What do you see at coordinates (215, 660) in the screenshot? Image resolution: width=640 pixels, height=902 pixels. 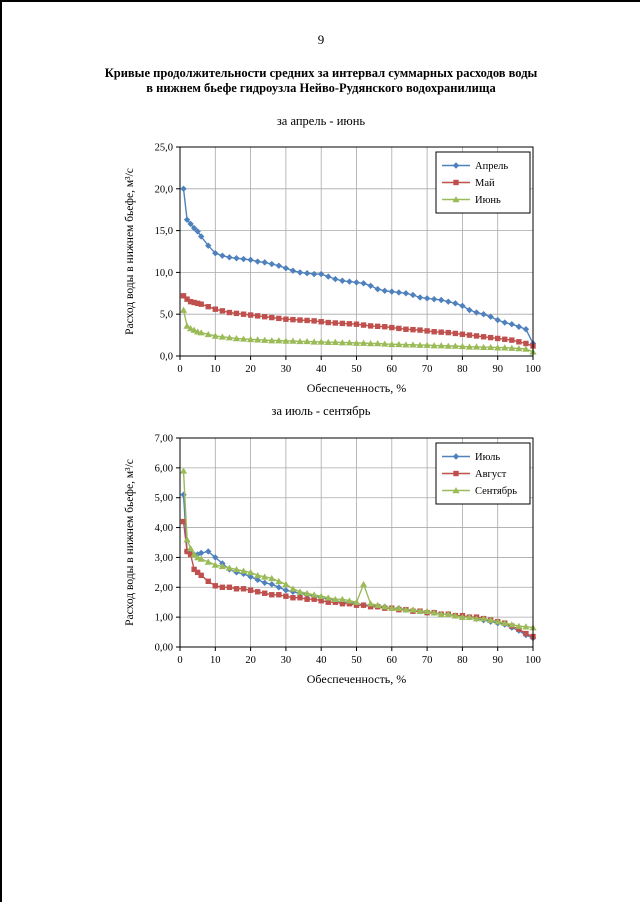 I see `svg-text: 10` at bounding box center [215, 660].